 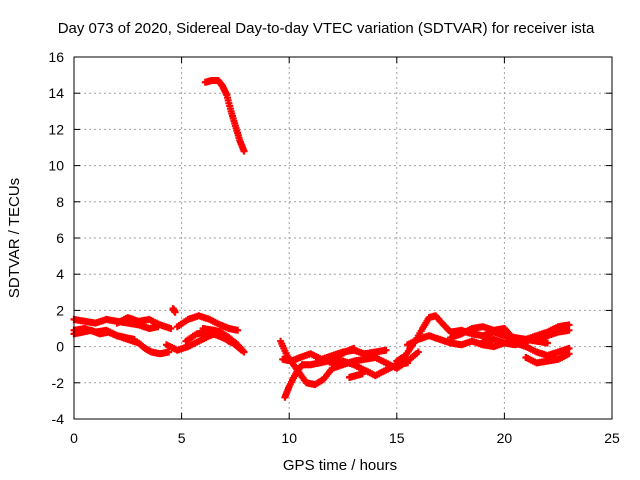 I want to click on y-tick-label: 6, so click(x=60, y=238).